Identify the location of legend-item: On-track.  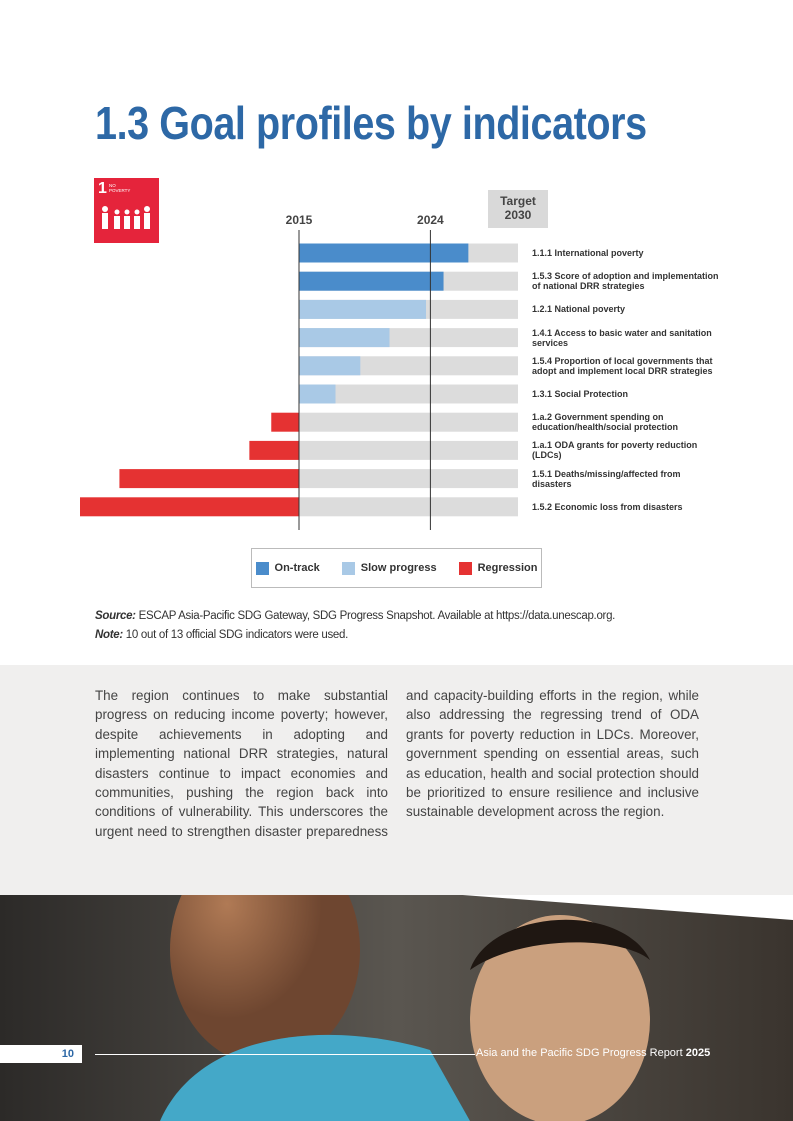
(287, 568).